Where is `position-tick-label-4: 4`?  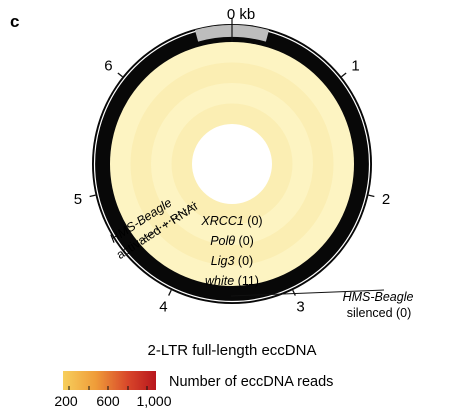
position-tick-label-4: 4 is located at coordinates (163, 306).